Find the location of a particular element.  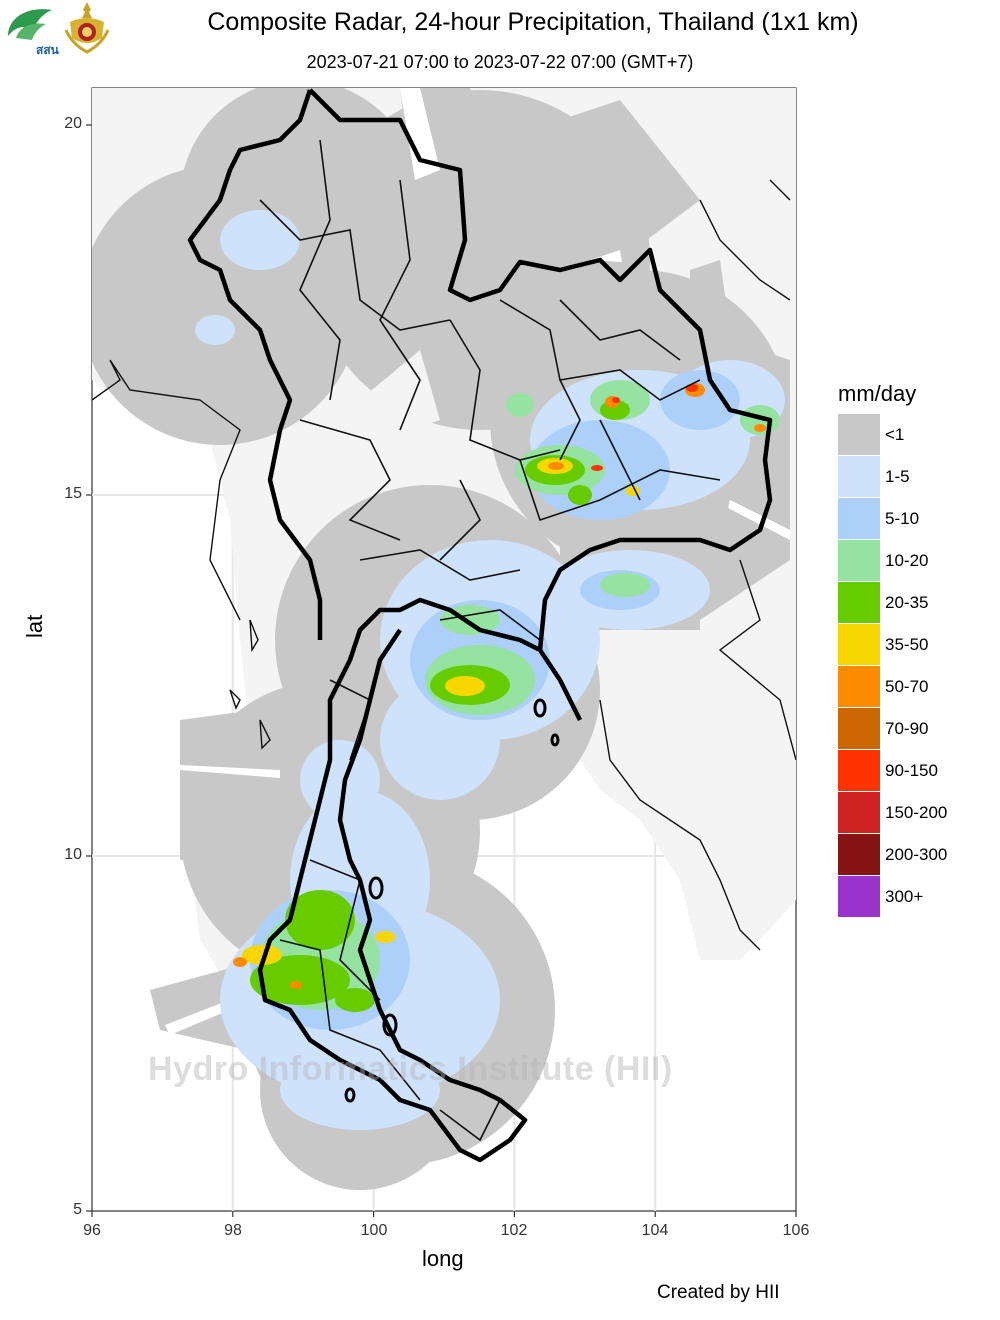

legend-label: 90-150 is located at coordinates (911, 770).